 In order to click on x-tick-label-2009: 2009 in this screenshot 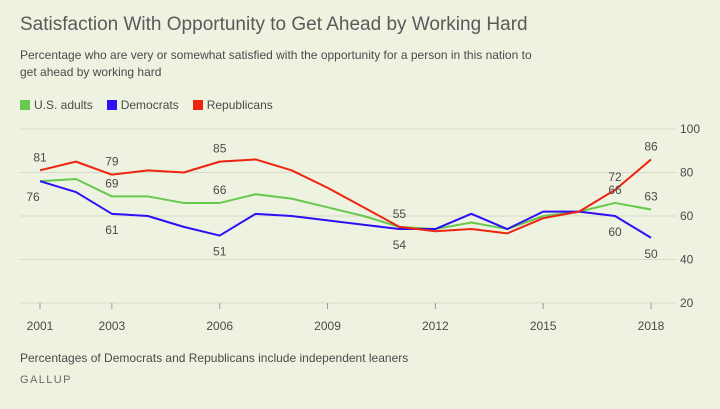, I will do `click(327, 326)`.